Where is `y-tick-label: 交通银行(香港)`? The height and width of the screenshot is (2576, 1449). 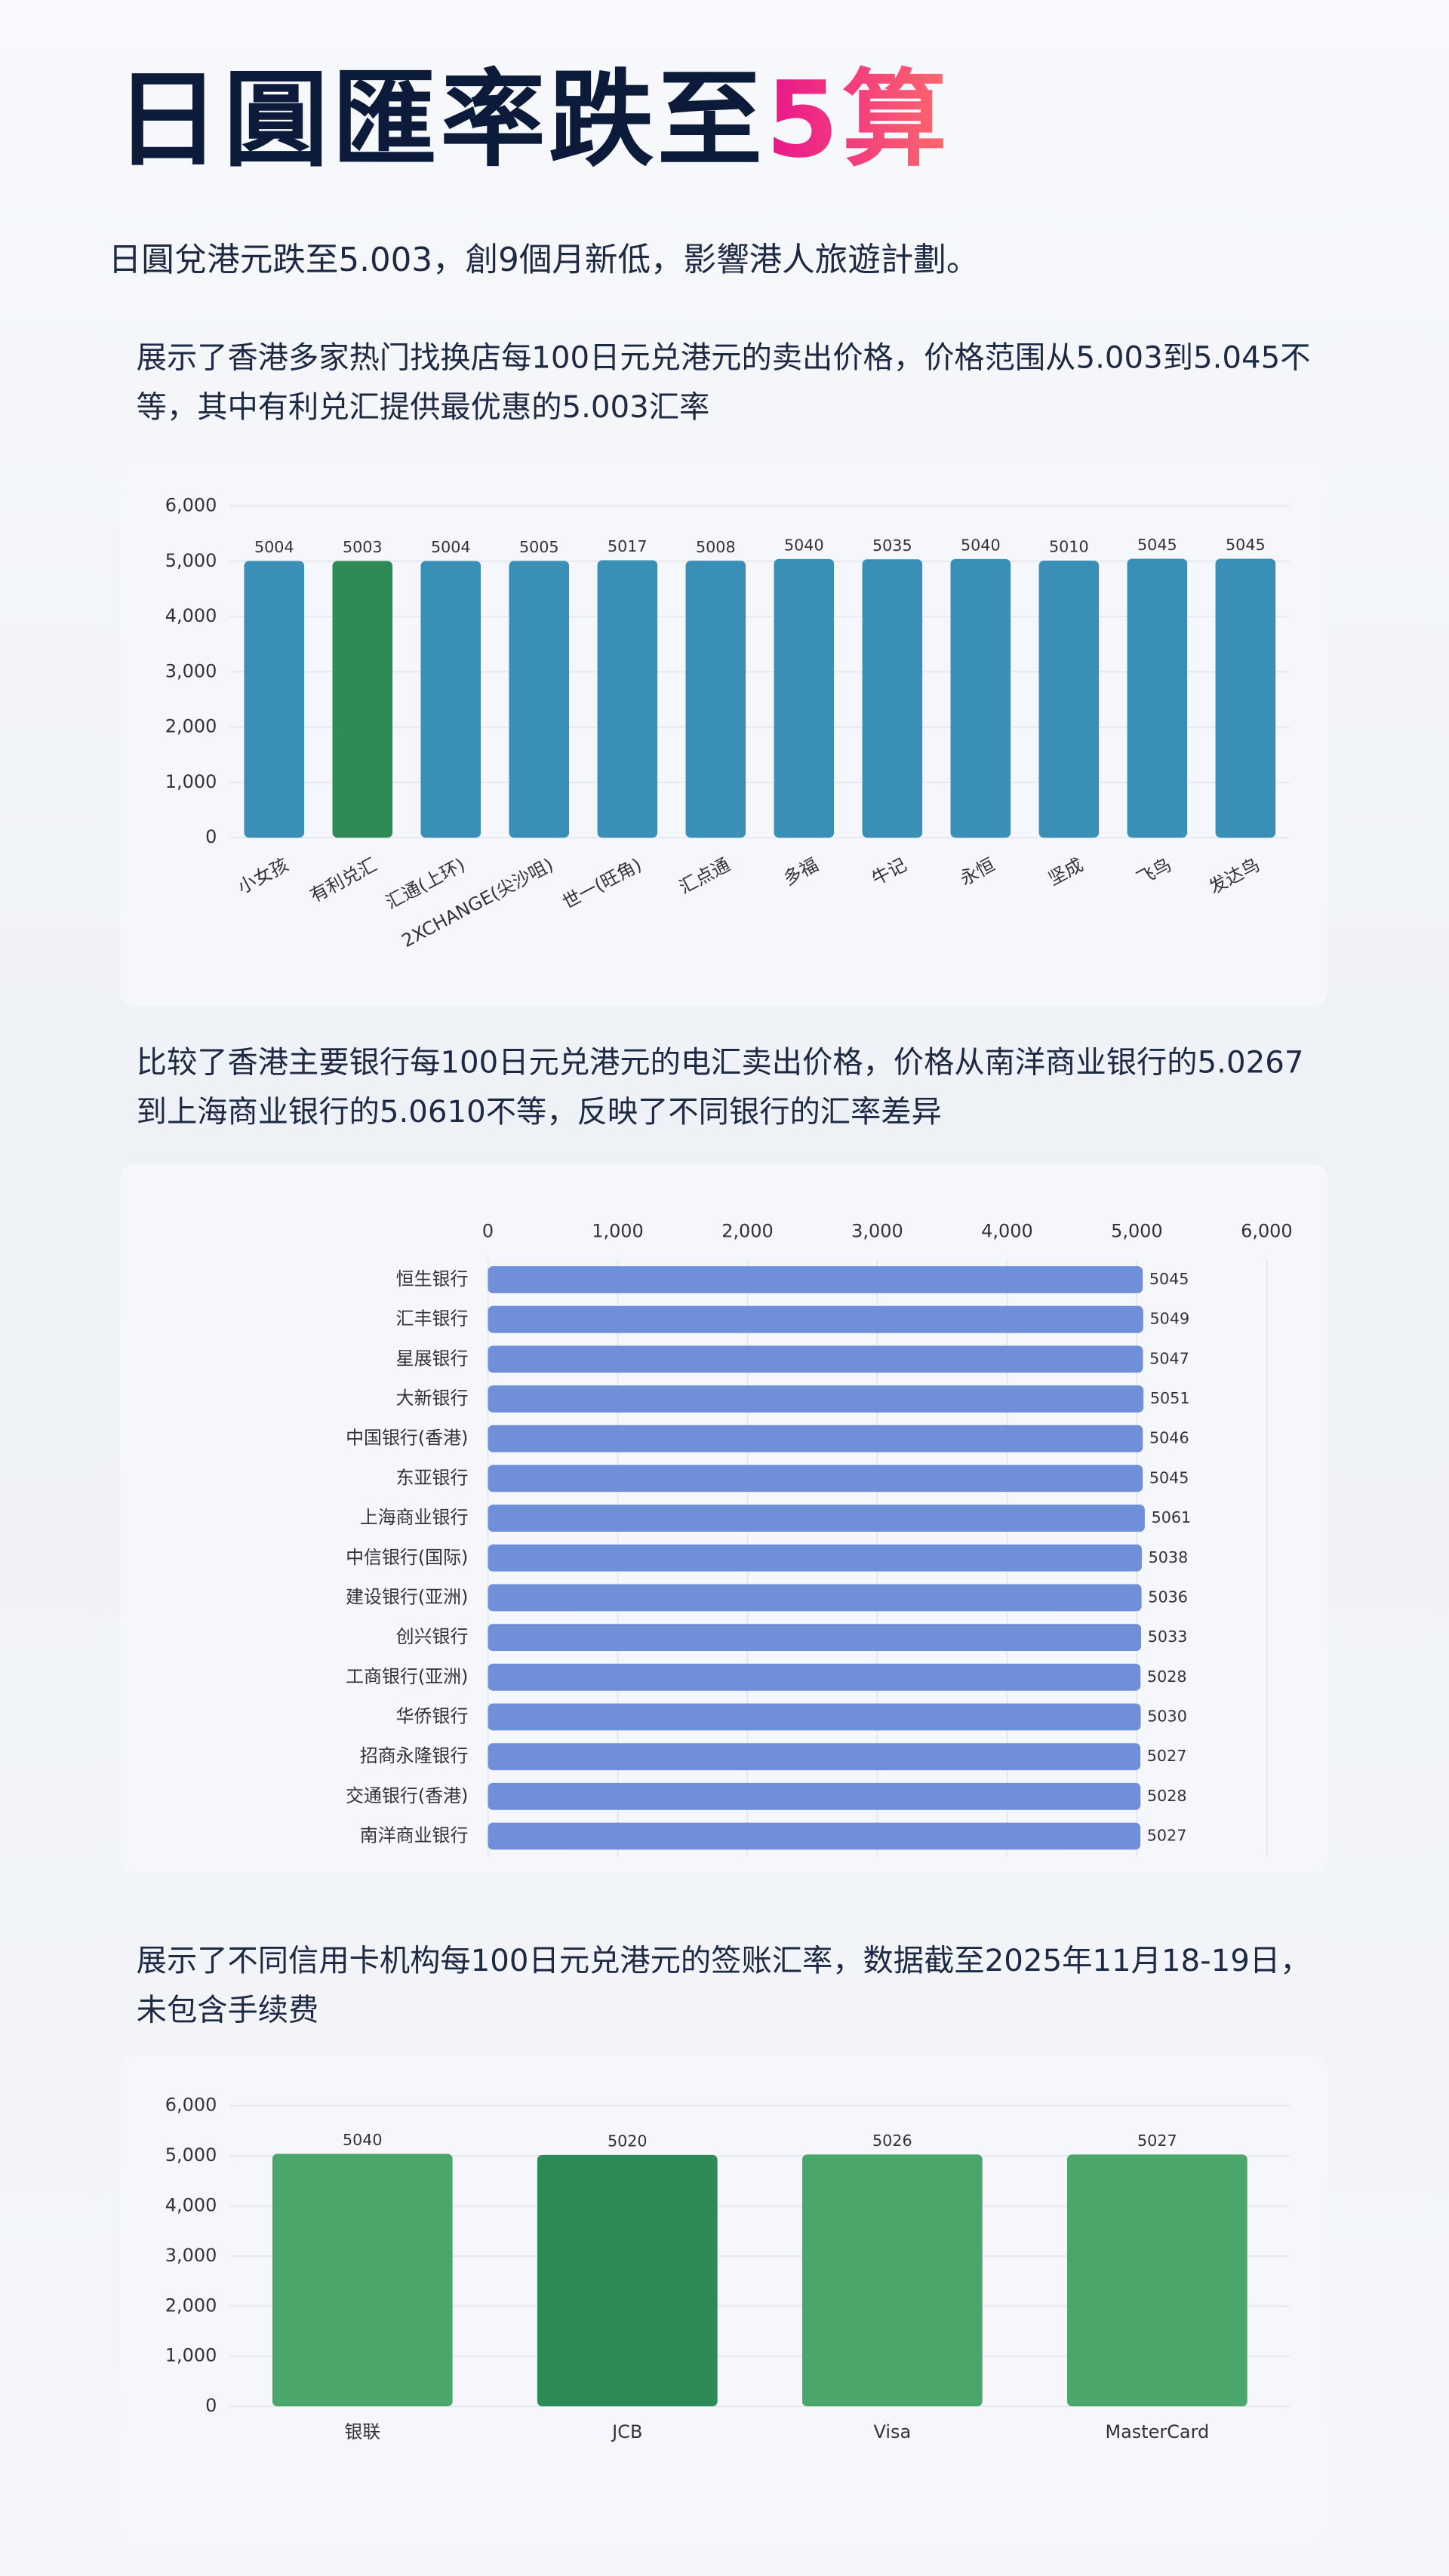 y-tick-label: 交通银行(香港) is located at coordinates (407, 1795).